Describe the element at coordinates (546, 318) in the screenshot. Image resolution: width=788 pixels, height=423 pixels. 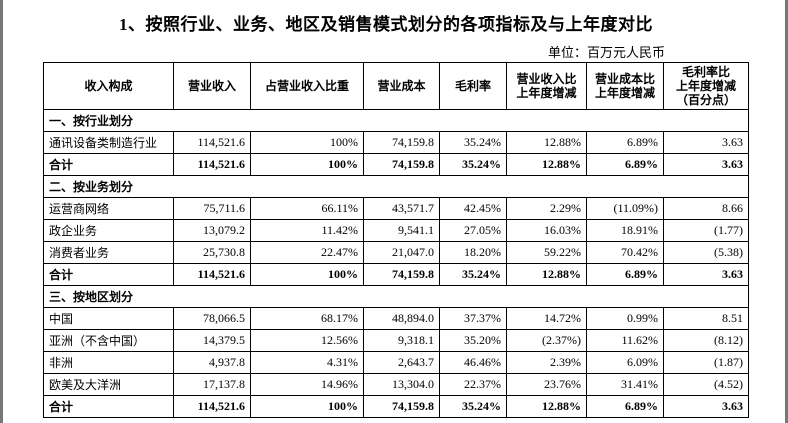
I see `cell: 14.72%` at that location.